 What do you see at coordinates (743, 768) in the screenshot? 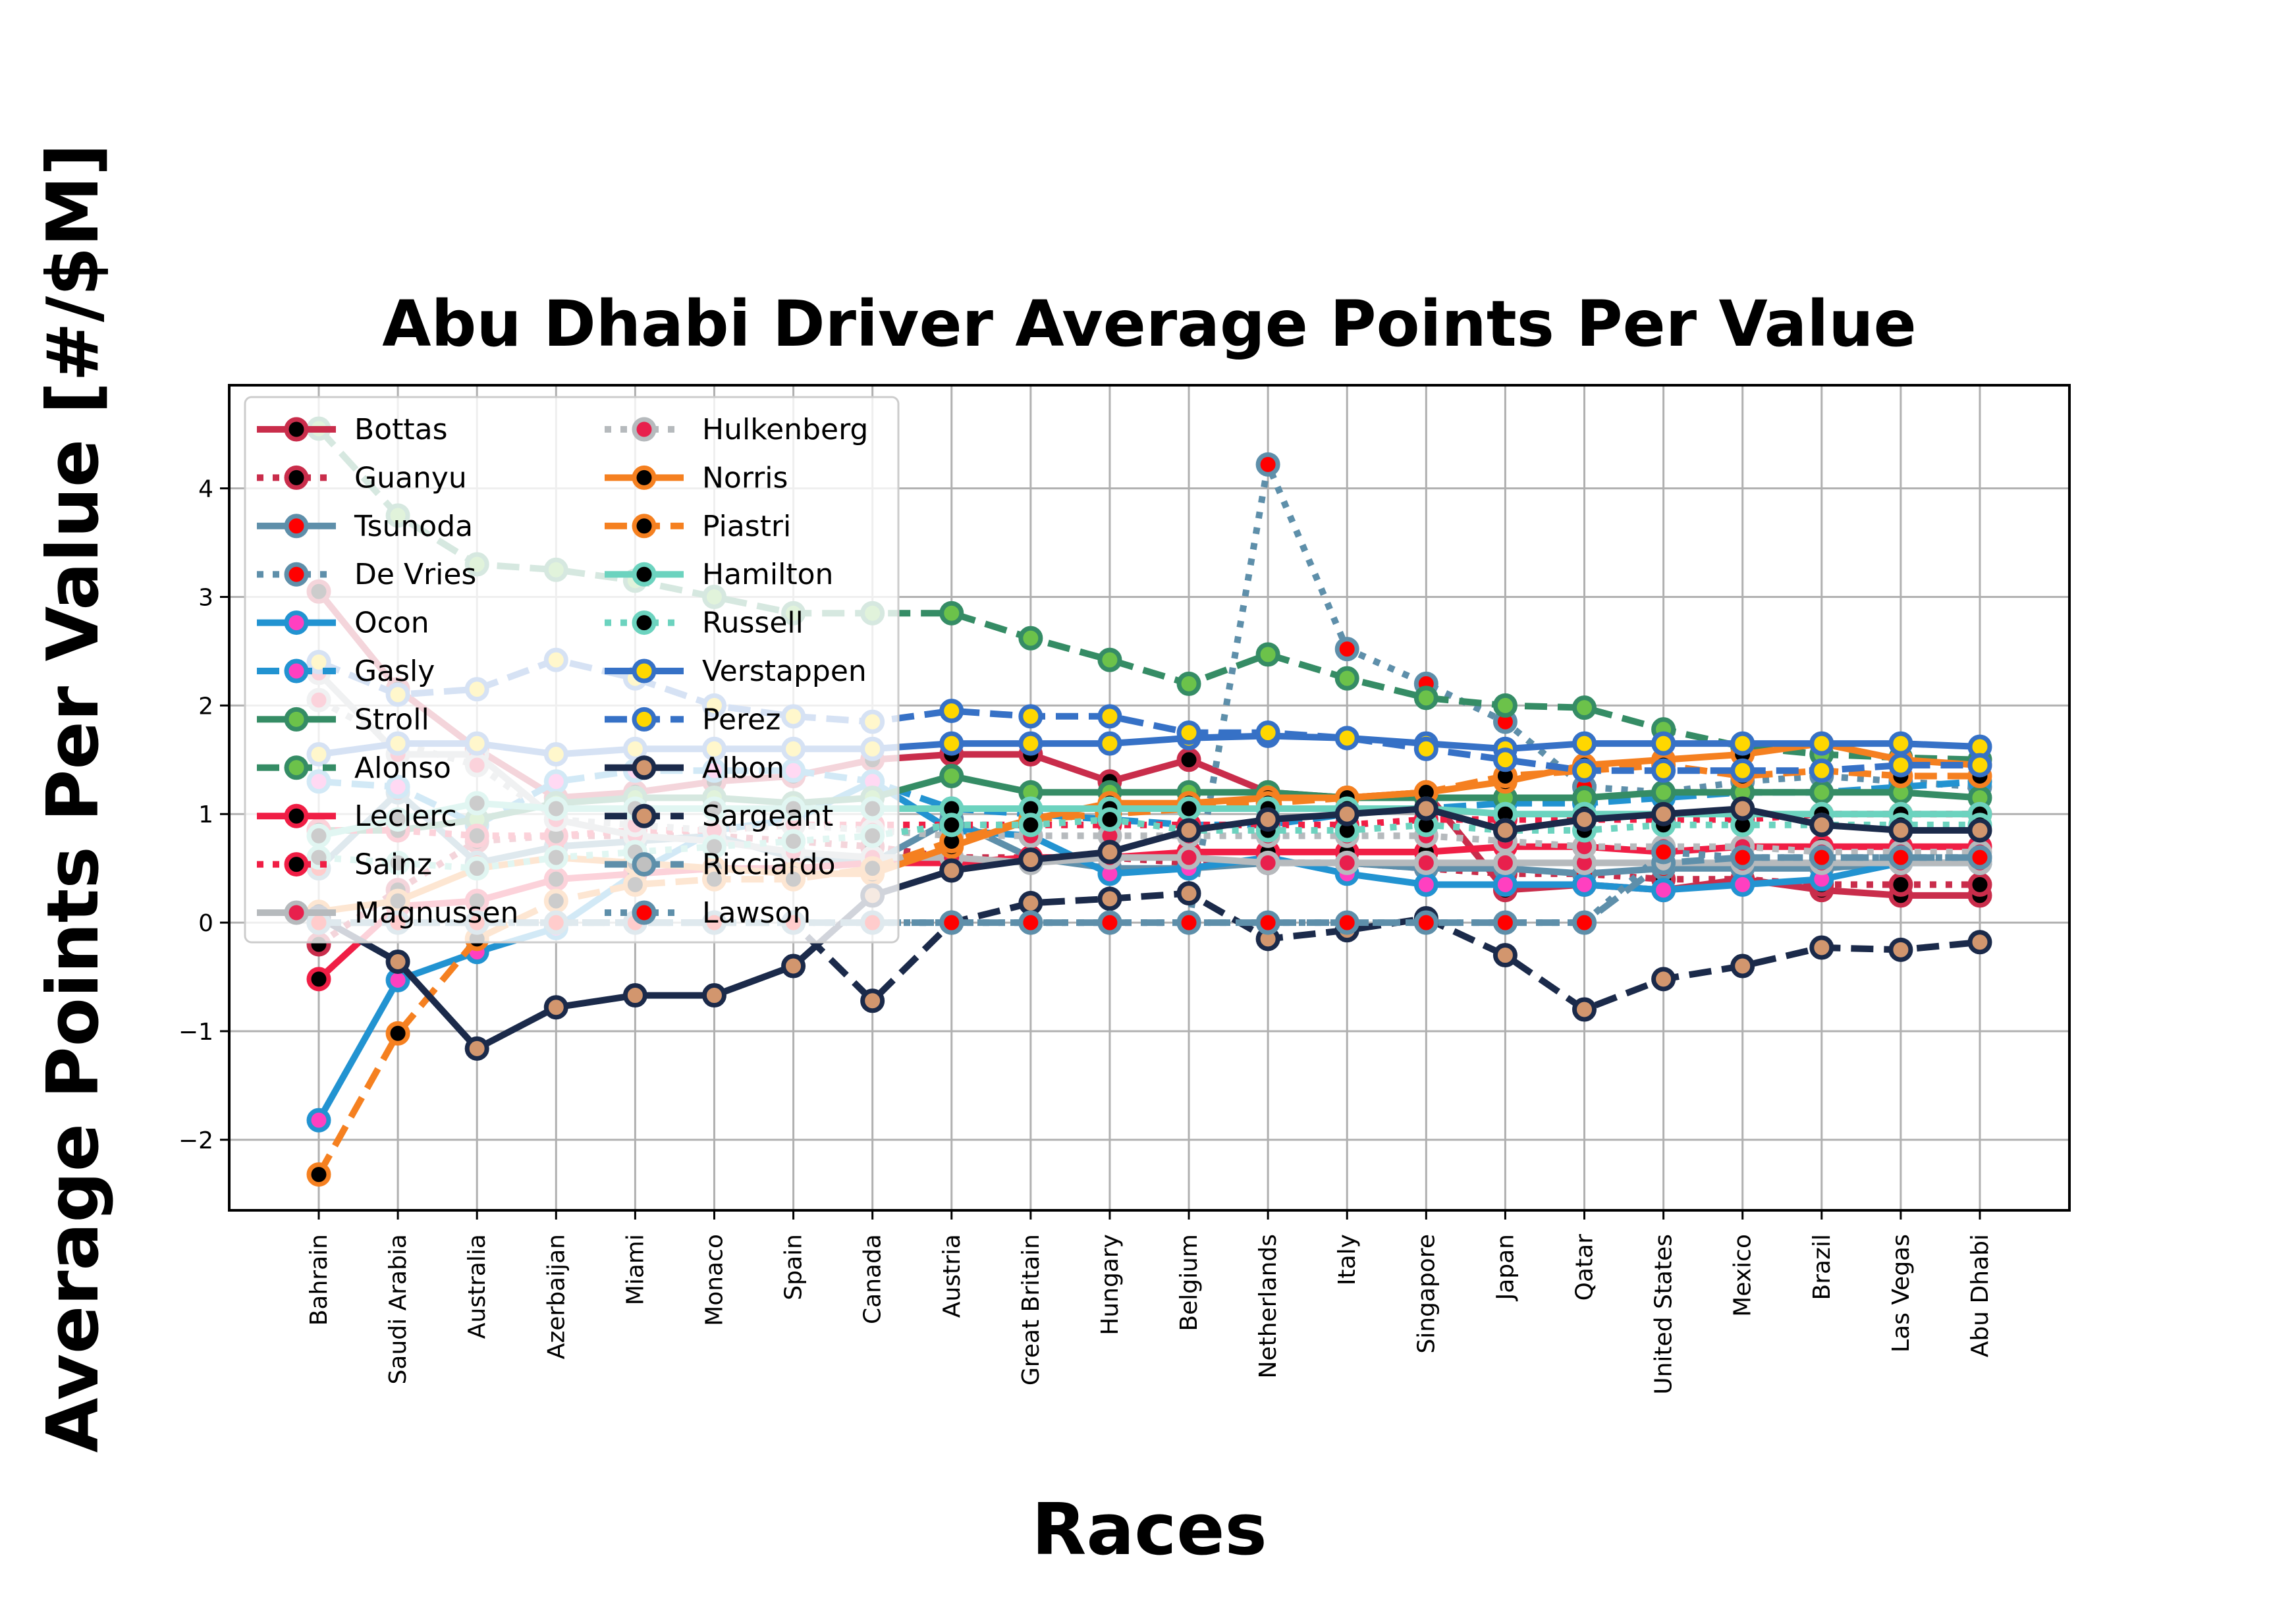
I see `legend-label: Albon` at bounding box center [743, 768].